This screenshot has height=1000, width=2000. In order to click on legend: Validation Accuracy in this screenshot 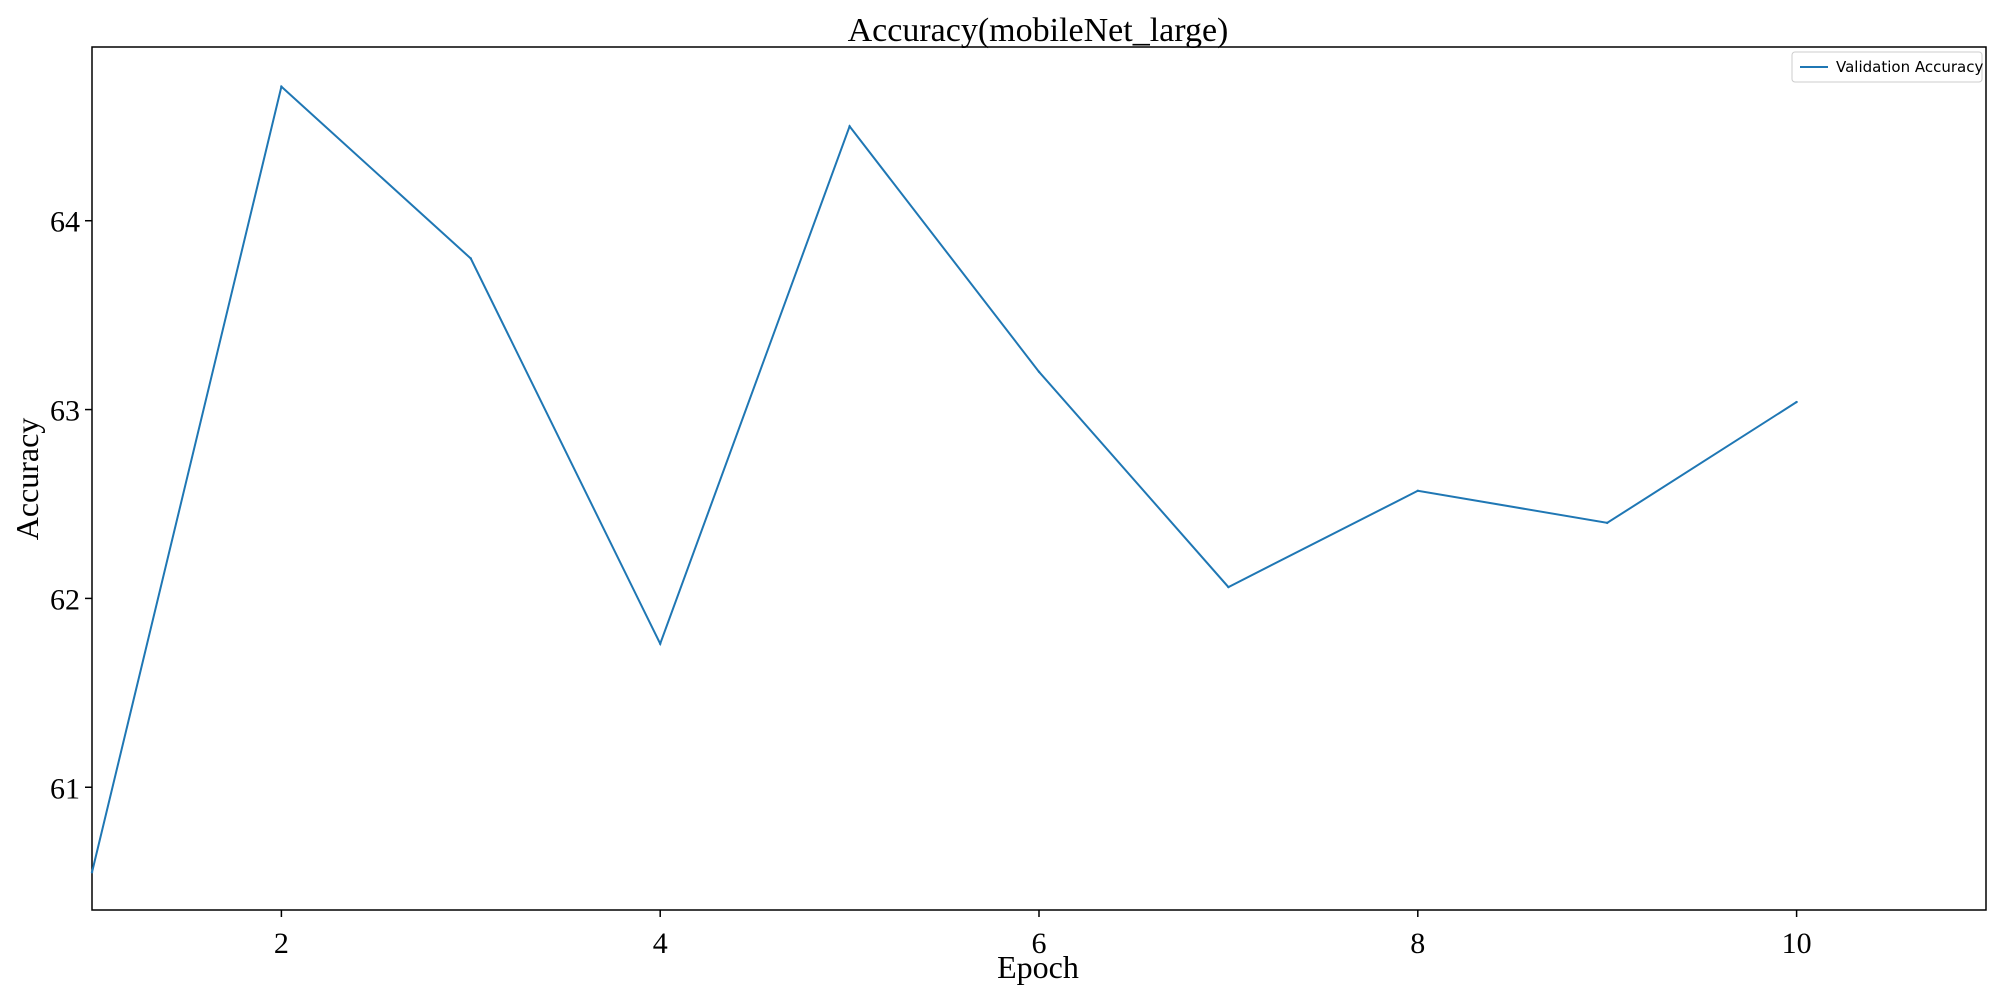, I will do `click(1887, 67)`.